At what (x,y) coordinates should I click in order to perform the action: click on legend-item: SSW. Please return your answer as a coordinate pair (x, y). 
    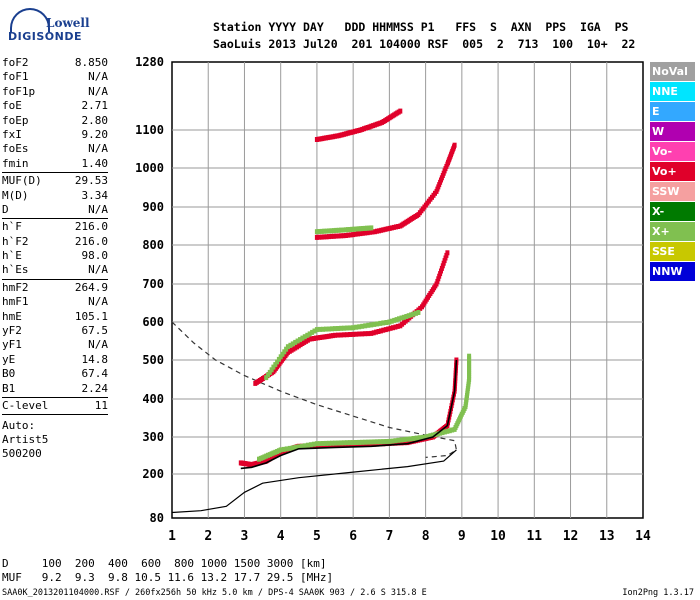
    Looking at the image, I should click on (672, 191).